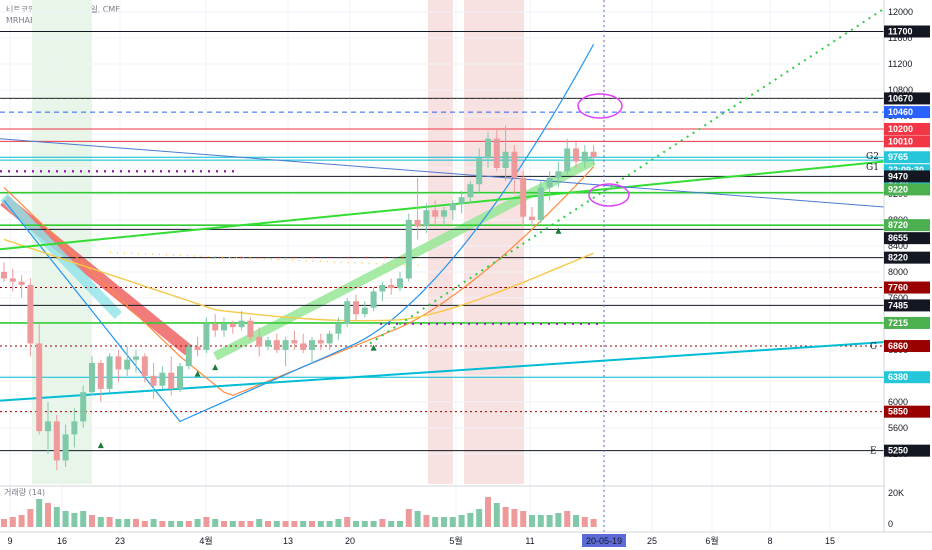 Image resolution: width=932 pixels, height=550 pixels. Describe the element at coordinates (442, 371) in the screenshot. I see `cyan-trend-line` at that location.